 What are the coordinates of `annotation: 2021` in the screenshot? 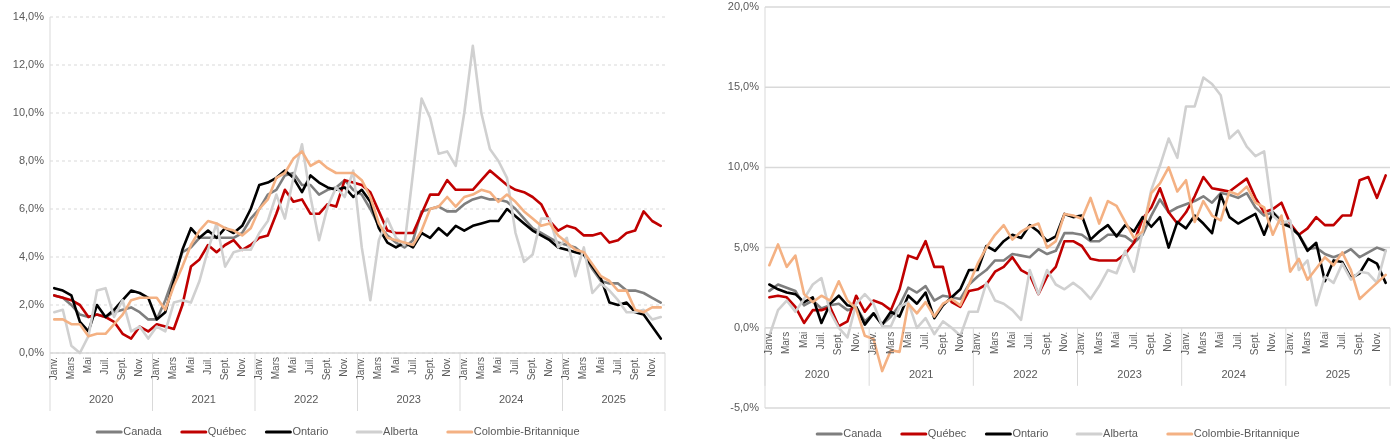 It's located at (921, 373).